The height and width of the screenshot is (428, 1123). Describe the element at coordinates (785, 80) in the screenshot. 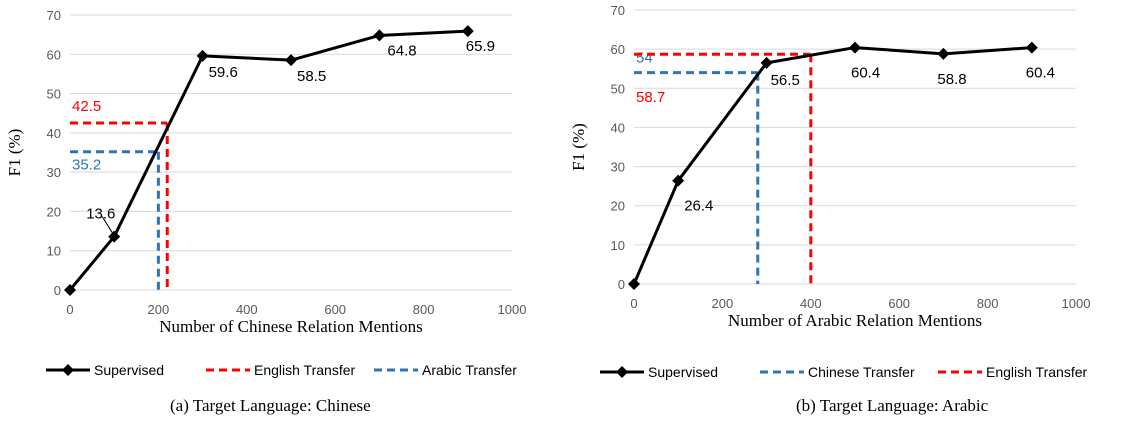

I see `data-value-label: 56.5` at that location.